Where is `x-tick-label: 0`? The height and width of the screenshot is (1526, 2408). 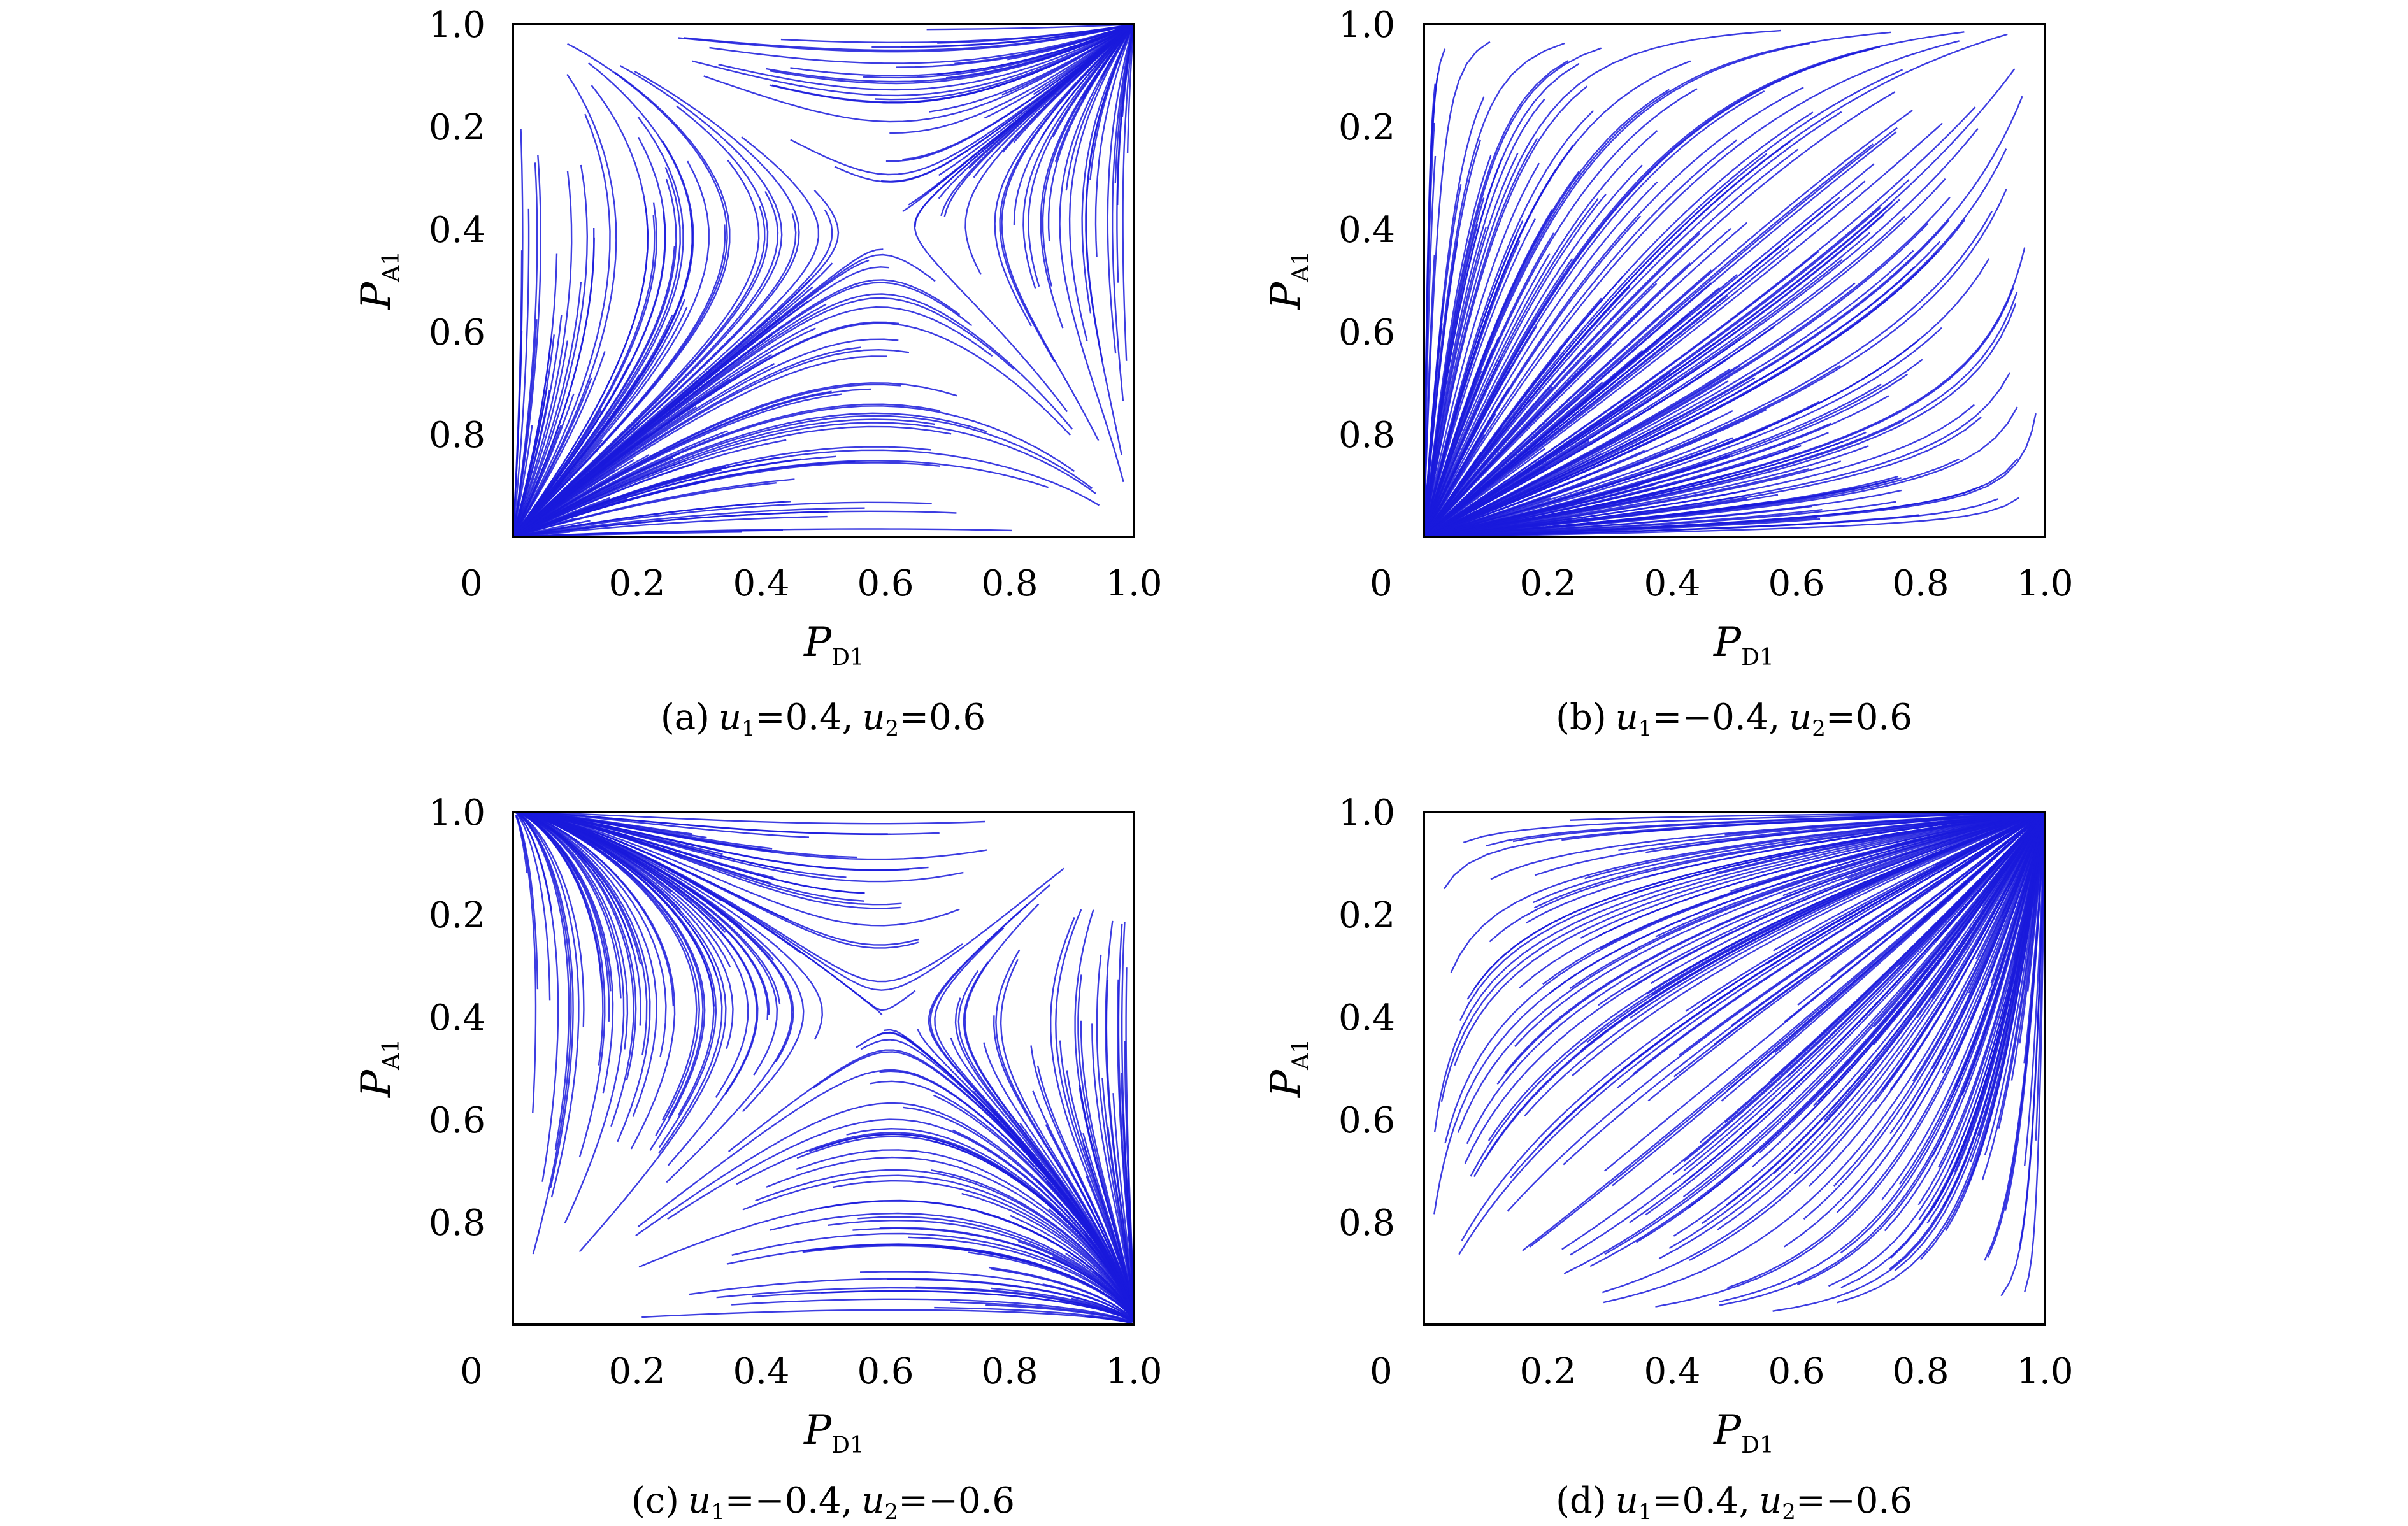
x-tick-label: 0 is located at coordinates (1381, 583).